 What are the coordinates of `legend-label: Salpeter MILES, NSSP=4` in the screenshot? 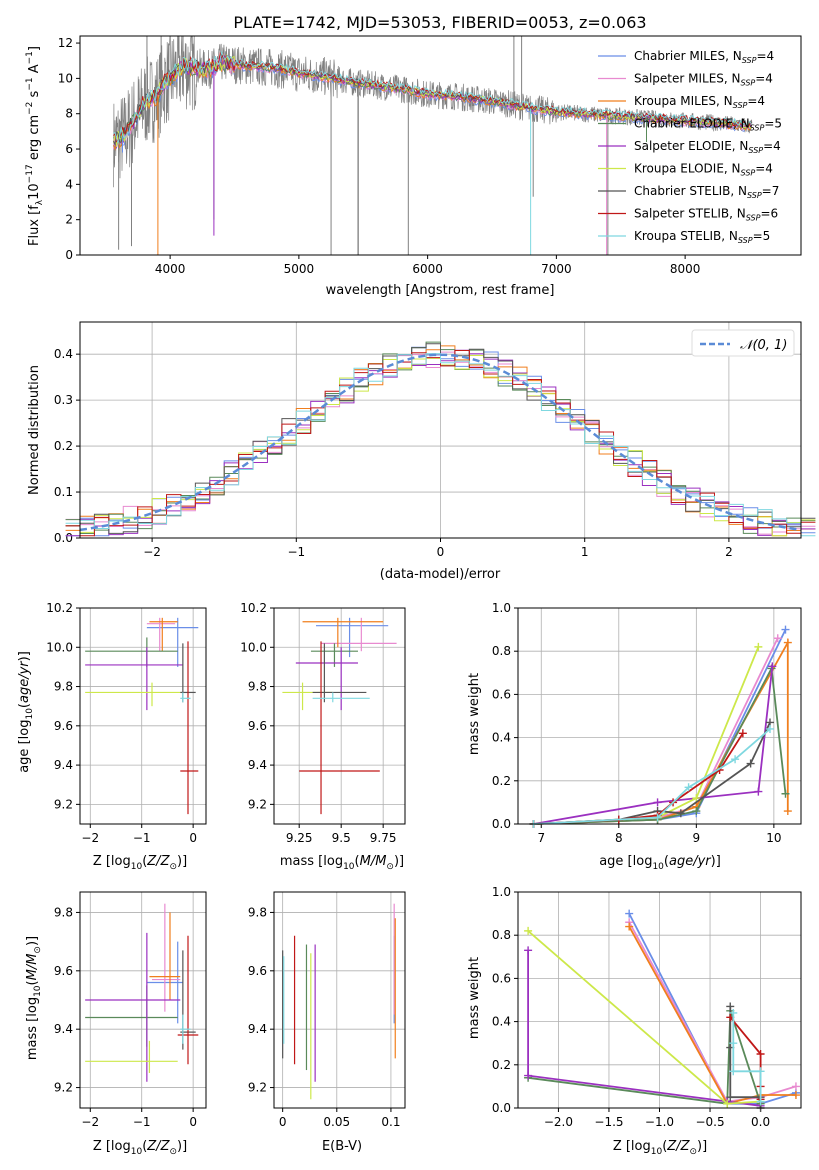 It's located at (703, 80).